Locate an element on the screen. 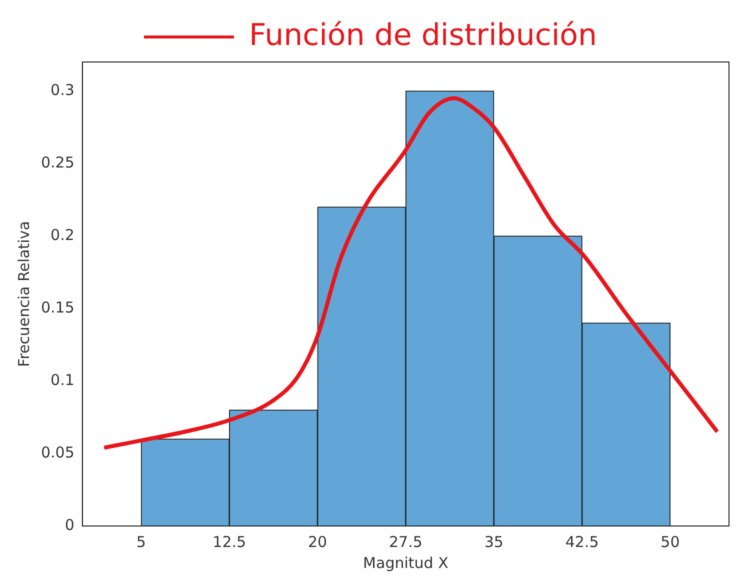 Image resolution: width=745 pixels, height=585 pixels. y-tick-label: 0 is located at coordinates (69, 525).